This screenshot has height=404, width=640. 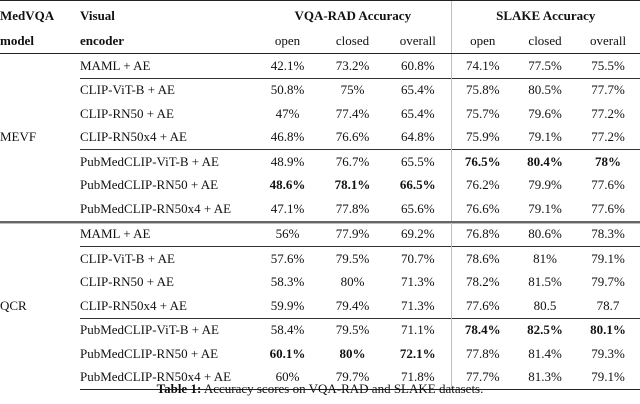 I want to click on vqarad-open-cell: 42.1%, so click(x=287, y=65).